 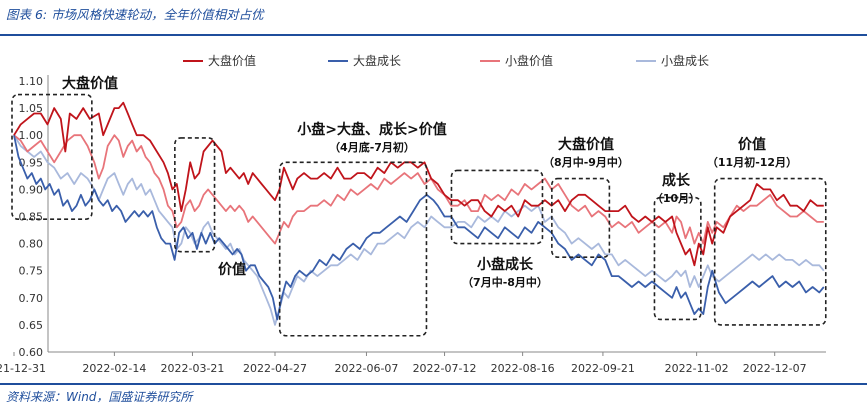 I want to click on annotation-title: 小盘成长, so click(x=505, y=264).